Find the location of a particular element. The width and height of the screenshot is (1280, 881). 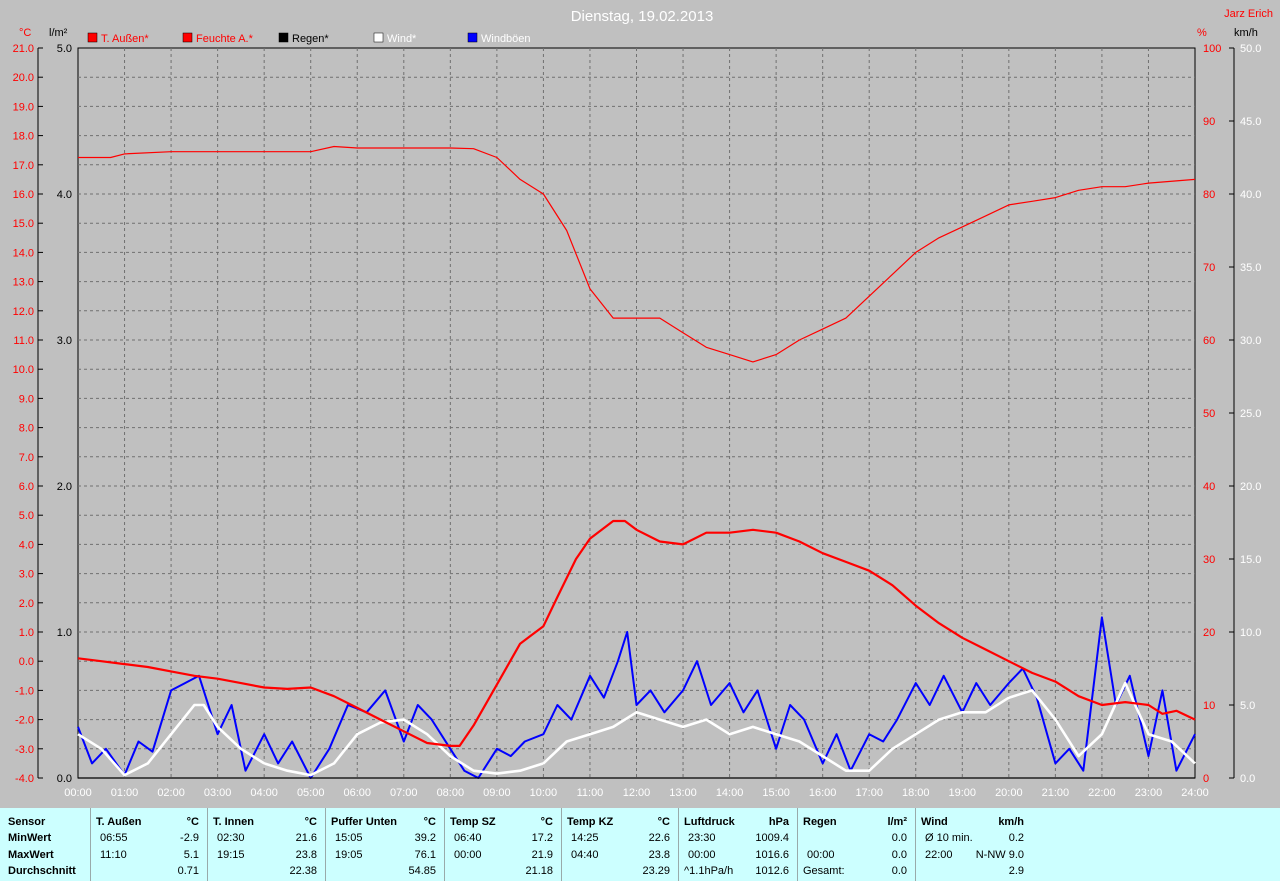

temp-tick-label: 13.0 is located at coordinates (23, 283).